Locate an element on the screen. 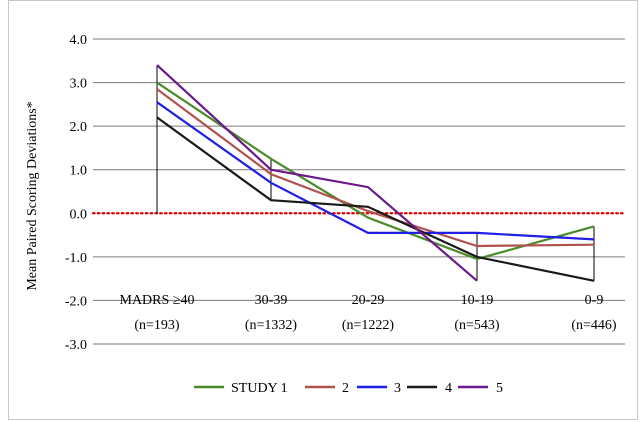 The width and height of the screenshot is (642, 422). y-tick-label: -2.0 is located at coordinates (76, 301).